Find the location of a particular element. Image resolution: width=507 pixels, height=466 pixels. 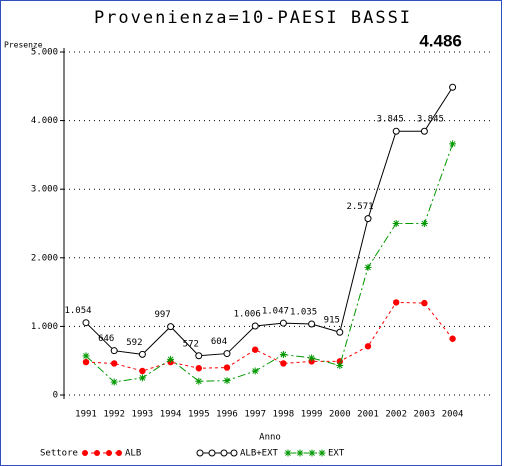

value-label: 572 is located at coordinates (191, 344).